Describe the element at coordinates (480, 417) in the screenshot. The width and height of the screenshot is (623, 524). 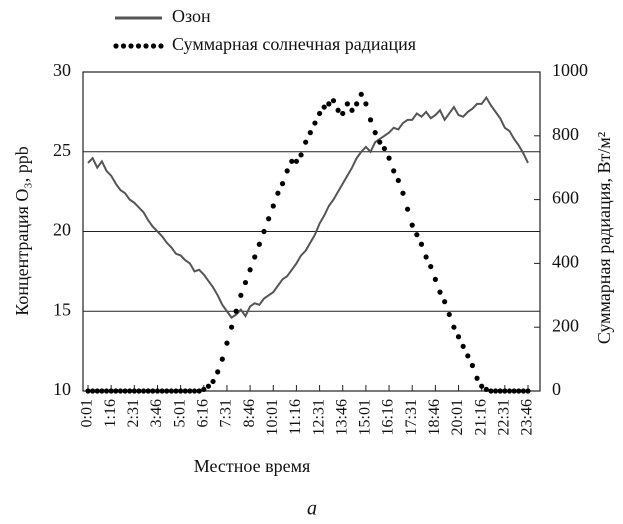
I see `x-tick-label: 21:16` at that location.